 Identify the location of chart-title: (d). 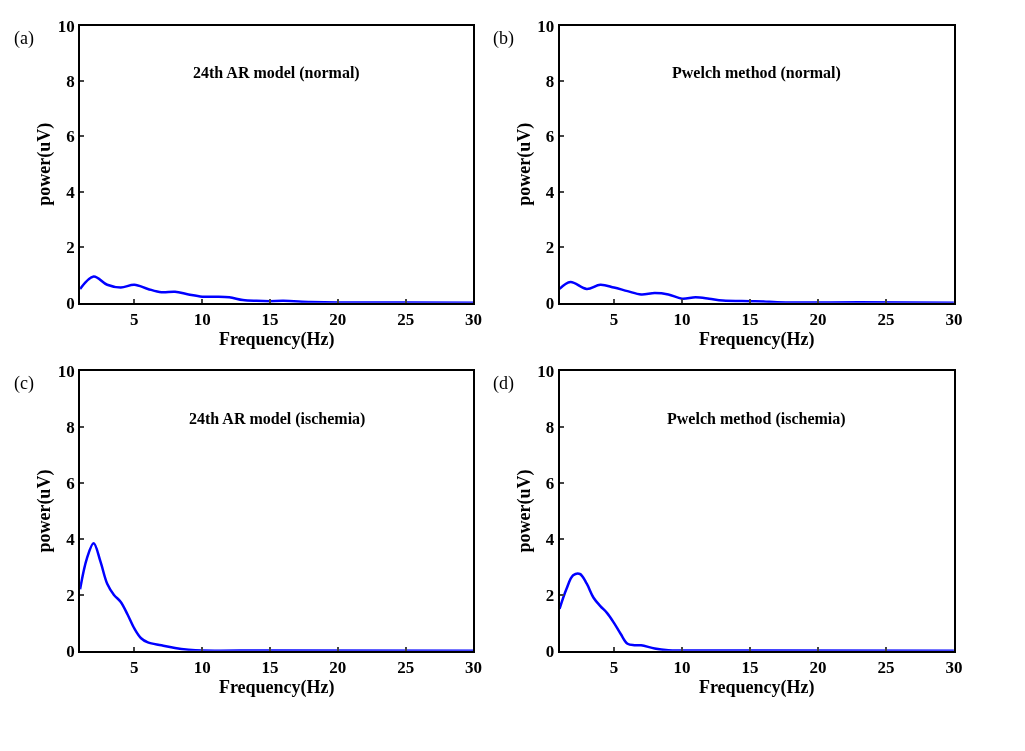
(503, 383).